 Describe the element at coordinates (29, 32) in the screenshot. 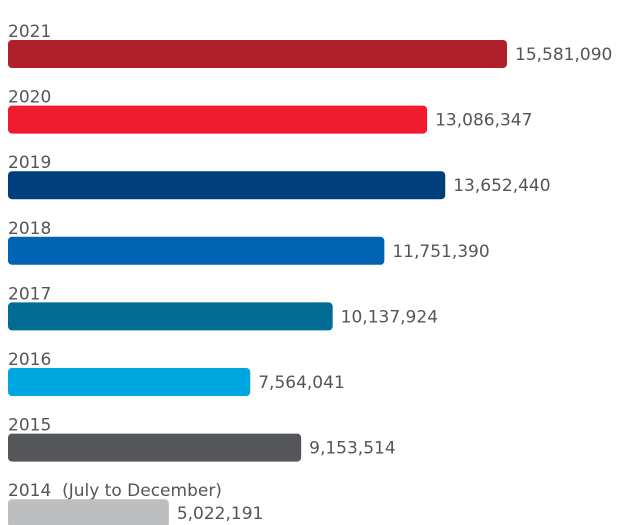

I see `category-label: 2021` at that location.